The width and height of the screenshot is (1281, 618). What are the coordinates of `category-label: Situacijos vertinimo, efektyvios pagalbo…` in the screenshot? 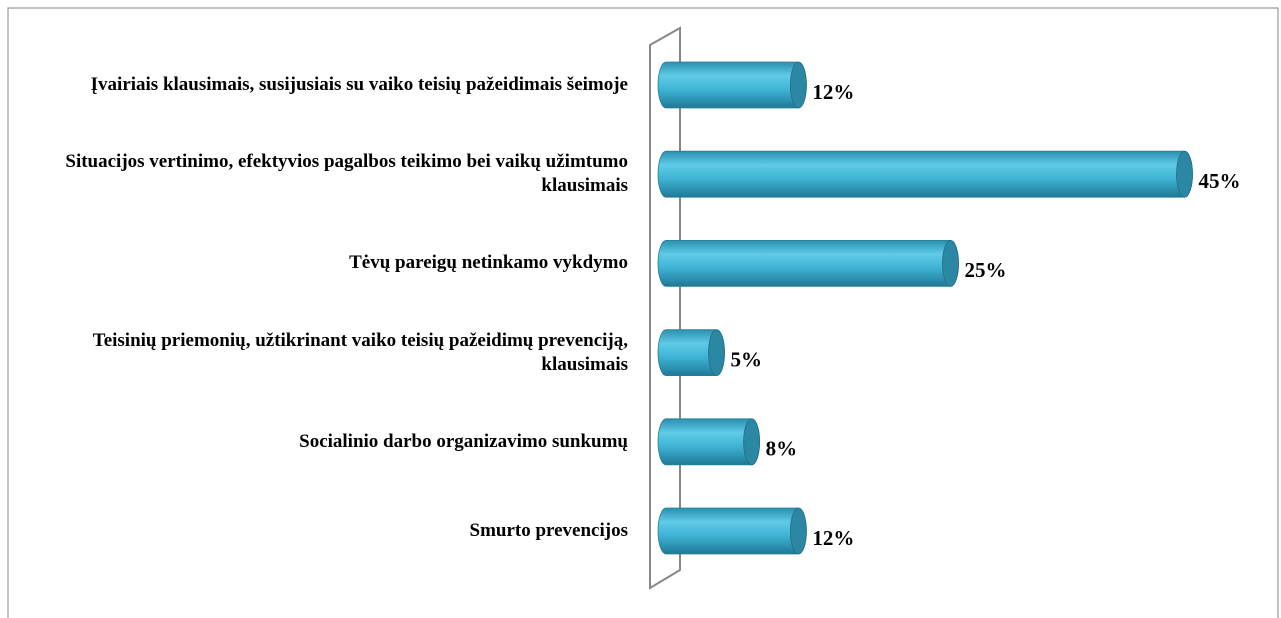 It's located at (346, 174).